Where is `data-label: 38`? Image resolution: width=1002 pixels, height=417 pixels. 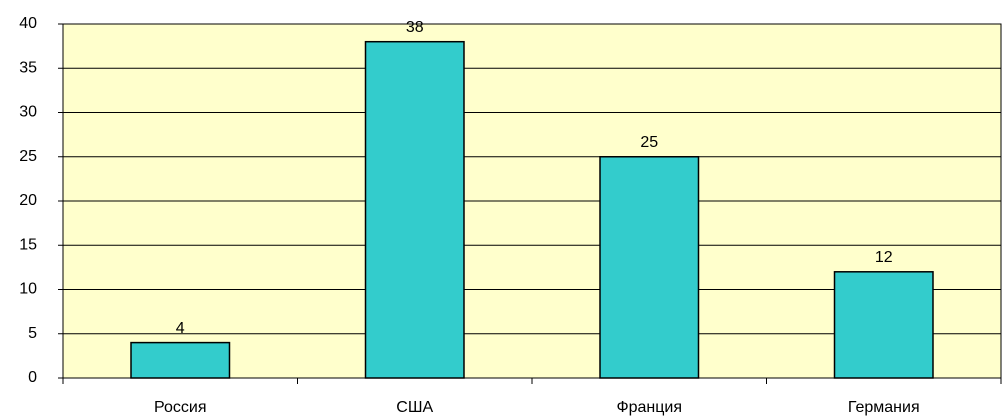 data-label: 38 is located at coordinates (415, 27).